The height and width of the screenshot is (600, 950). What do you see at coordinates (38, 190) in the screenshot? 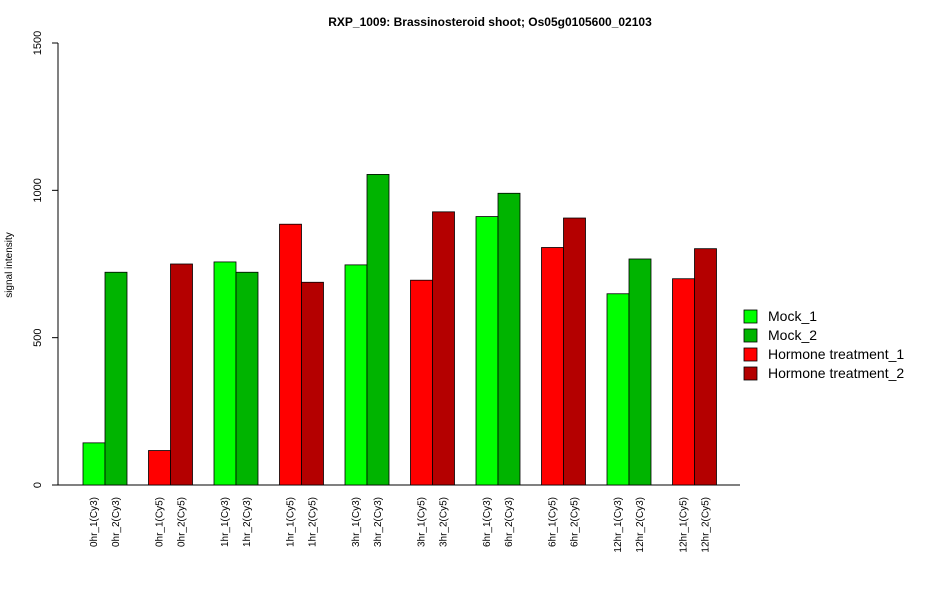
I see `y-tick-label: 1000` at bounding box center [38, 190].